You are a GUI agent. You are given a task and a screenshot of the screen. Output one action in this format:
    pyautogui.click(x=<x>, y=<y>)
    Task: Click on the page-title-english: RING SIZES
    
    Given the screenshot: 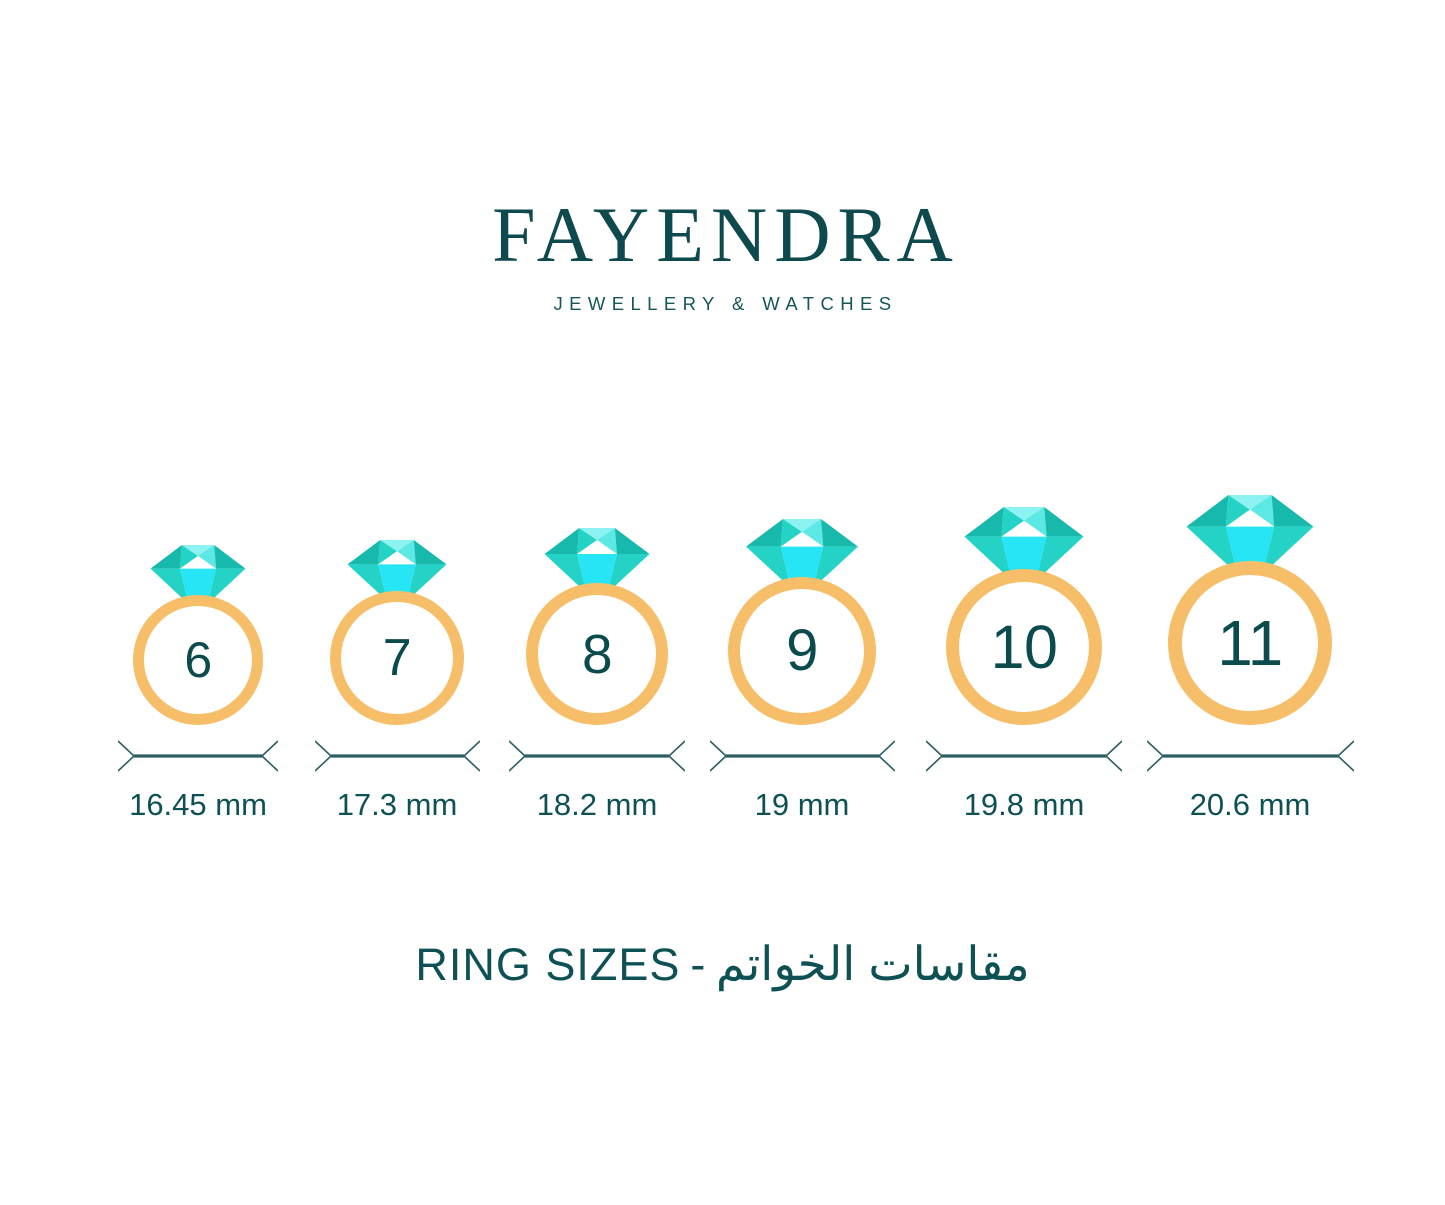 What is the action you would take?
    pyautogui.click(x=548, y=964)
    